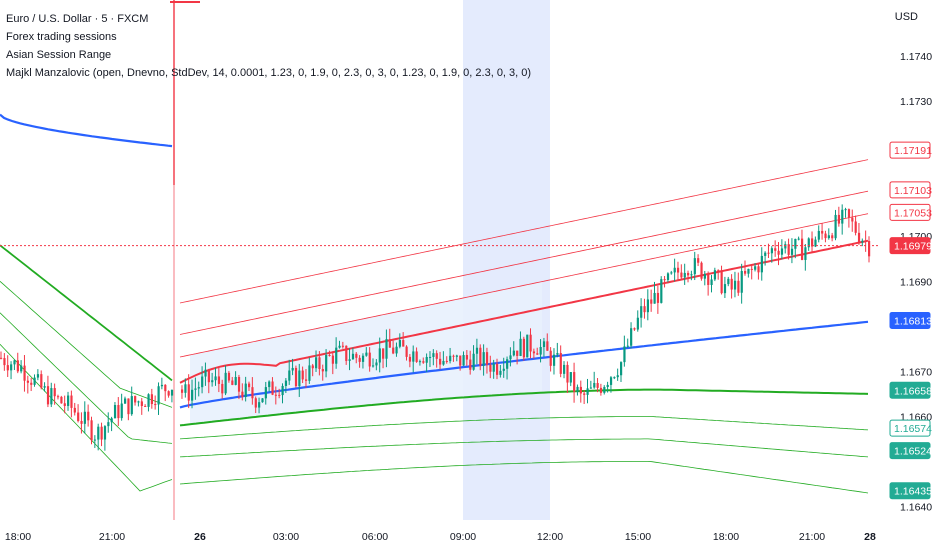 Image resolution: width=932 pixels, height=550 pixels. I want to click on indicator-asian-session-range: Asian Session Range, so click(59, 55).